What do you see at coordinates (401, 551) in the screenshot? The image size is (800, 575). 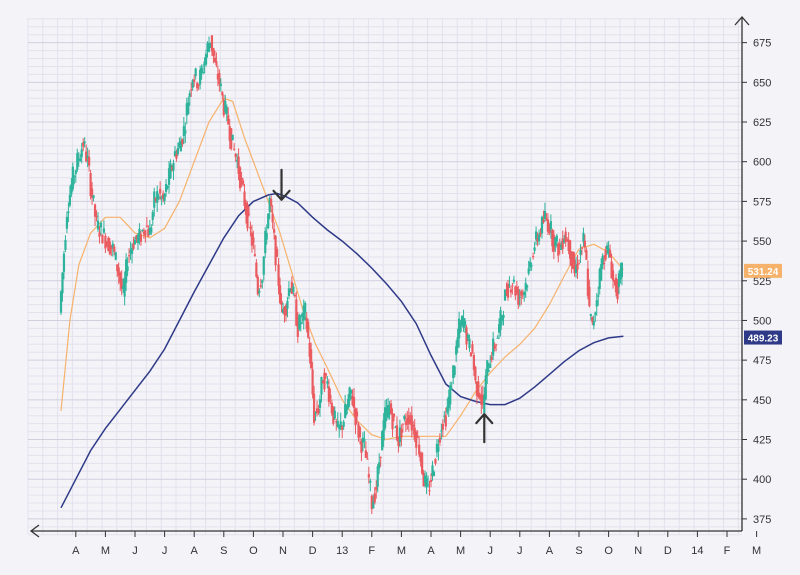 I see `x-tick-label: M` at bounding box center [401, 551].